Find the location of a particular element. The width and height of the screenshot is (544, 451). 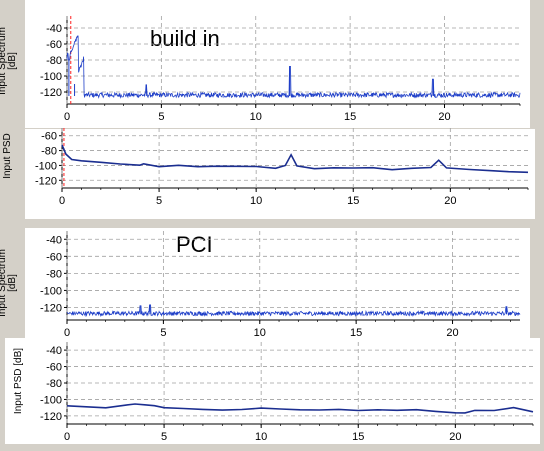

top-psd-ytick-label: -60 is located at coordinates (49, 137).